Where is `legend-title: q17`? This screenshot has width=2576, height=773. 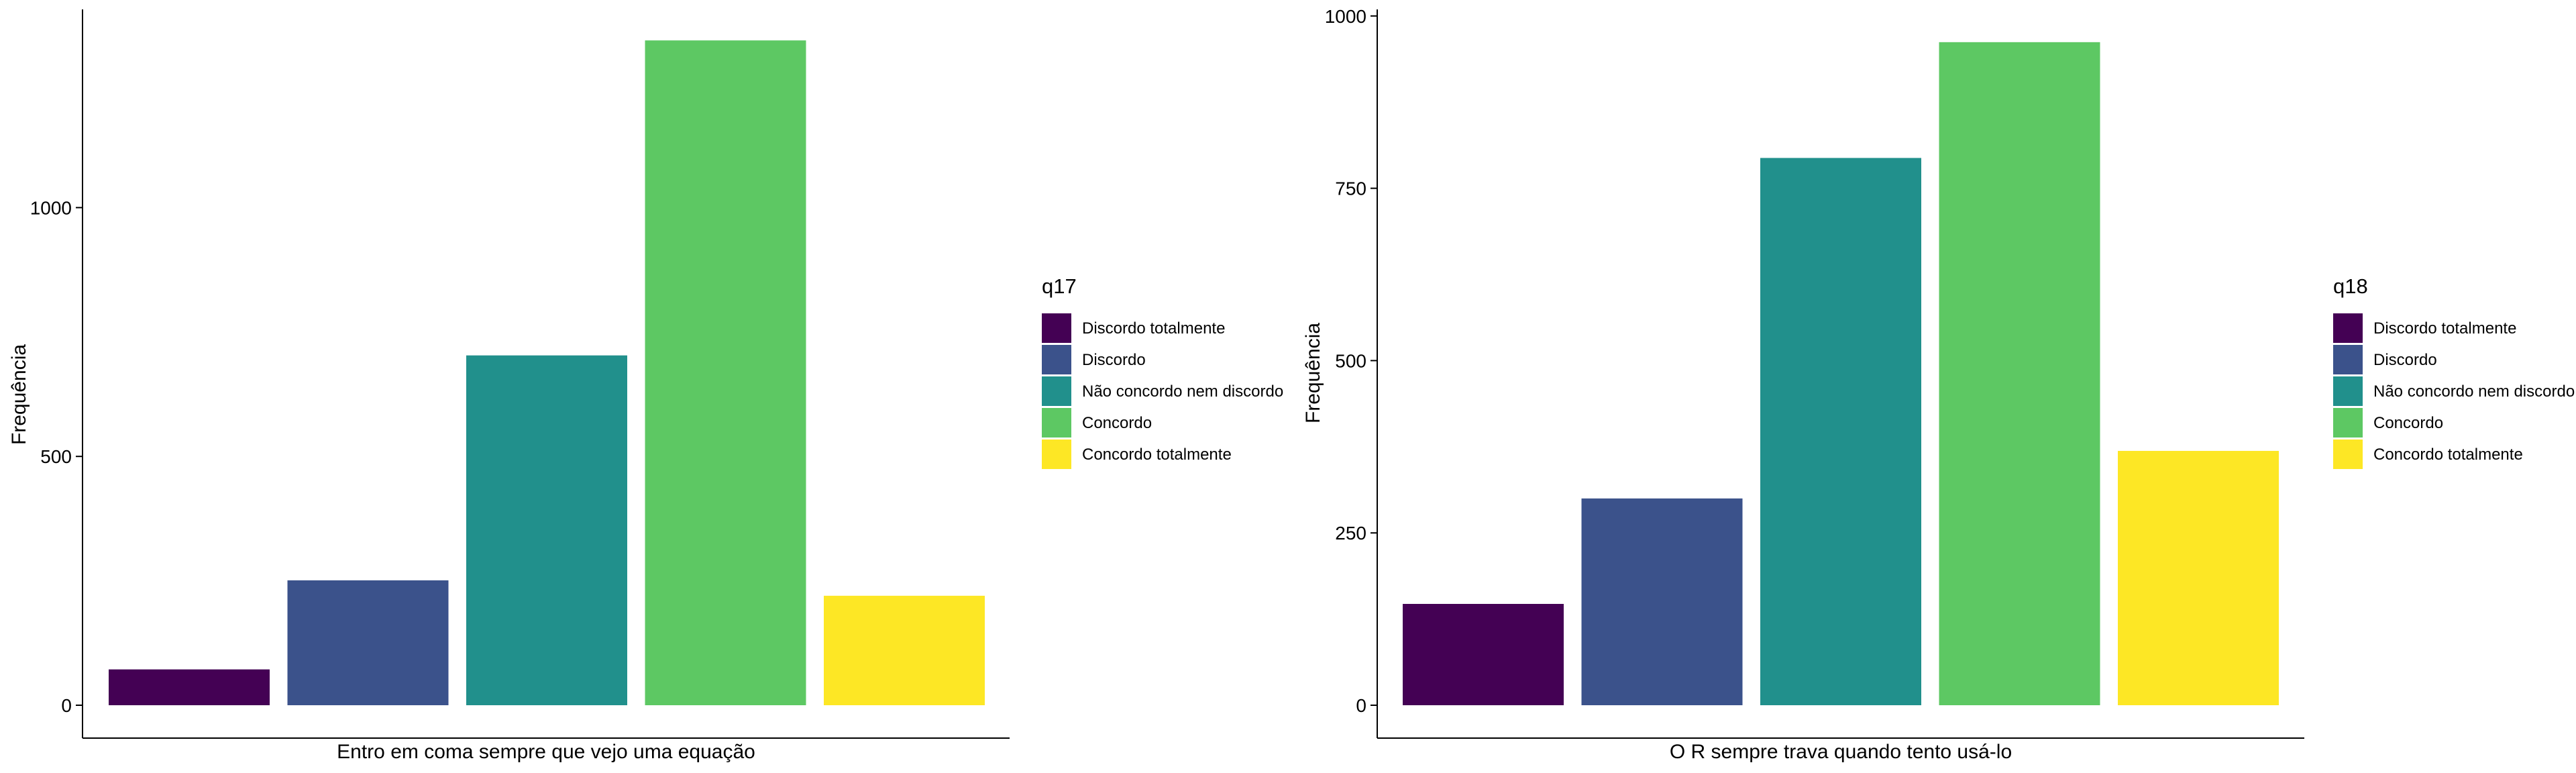
legend-title: q17 is located at coordinates (1059, 286).